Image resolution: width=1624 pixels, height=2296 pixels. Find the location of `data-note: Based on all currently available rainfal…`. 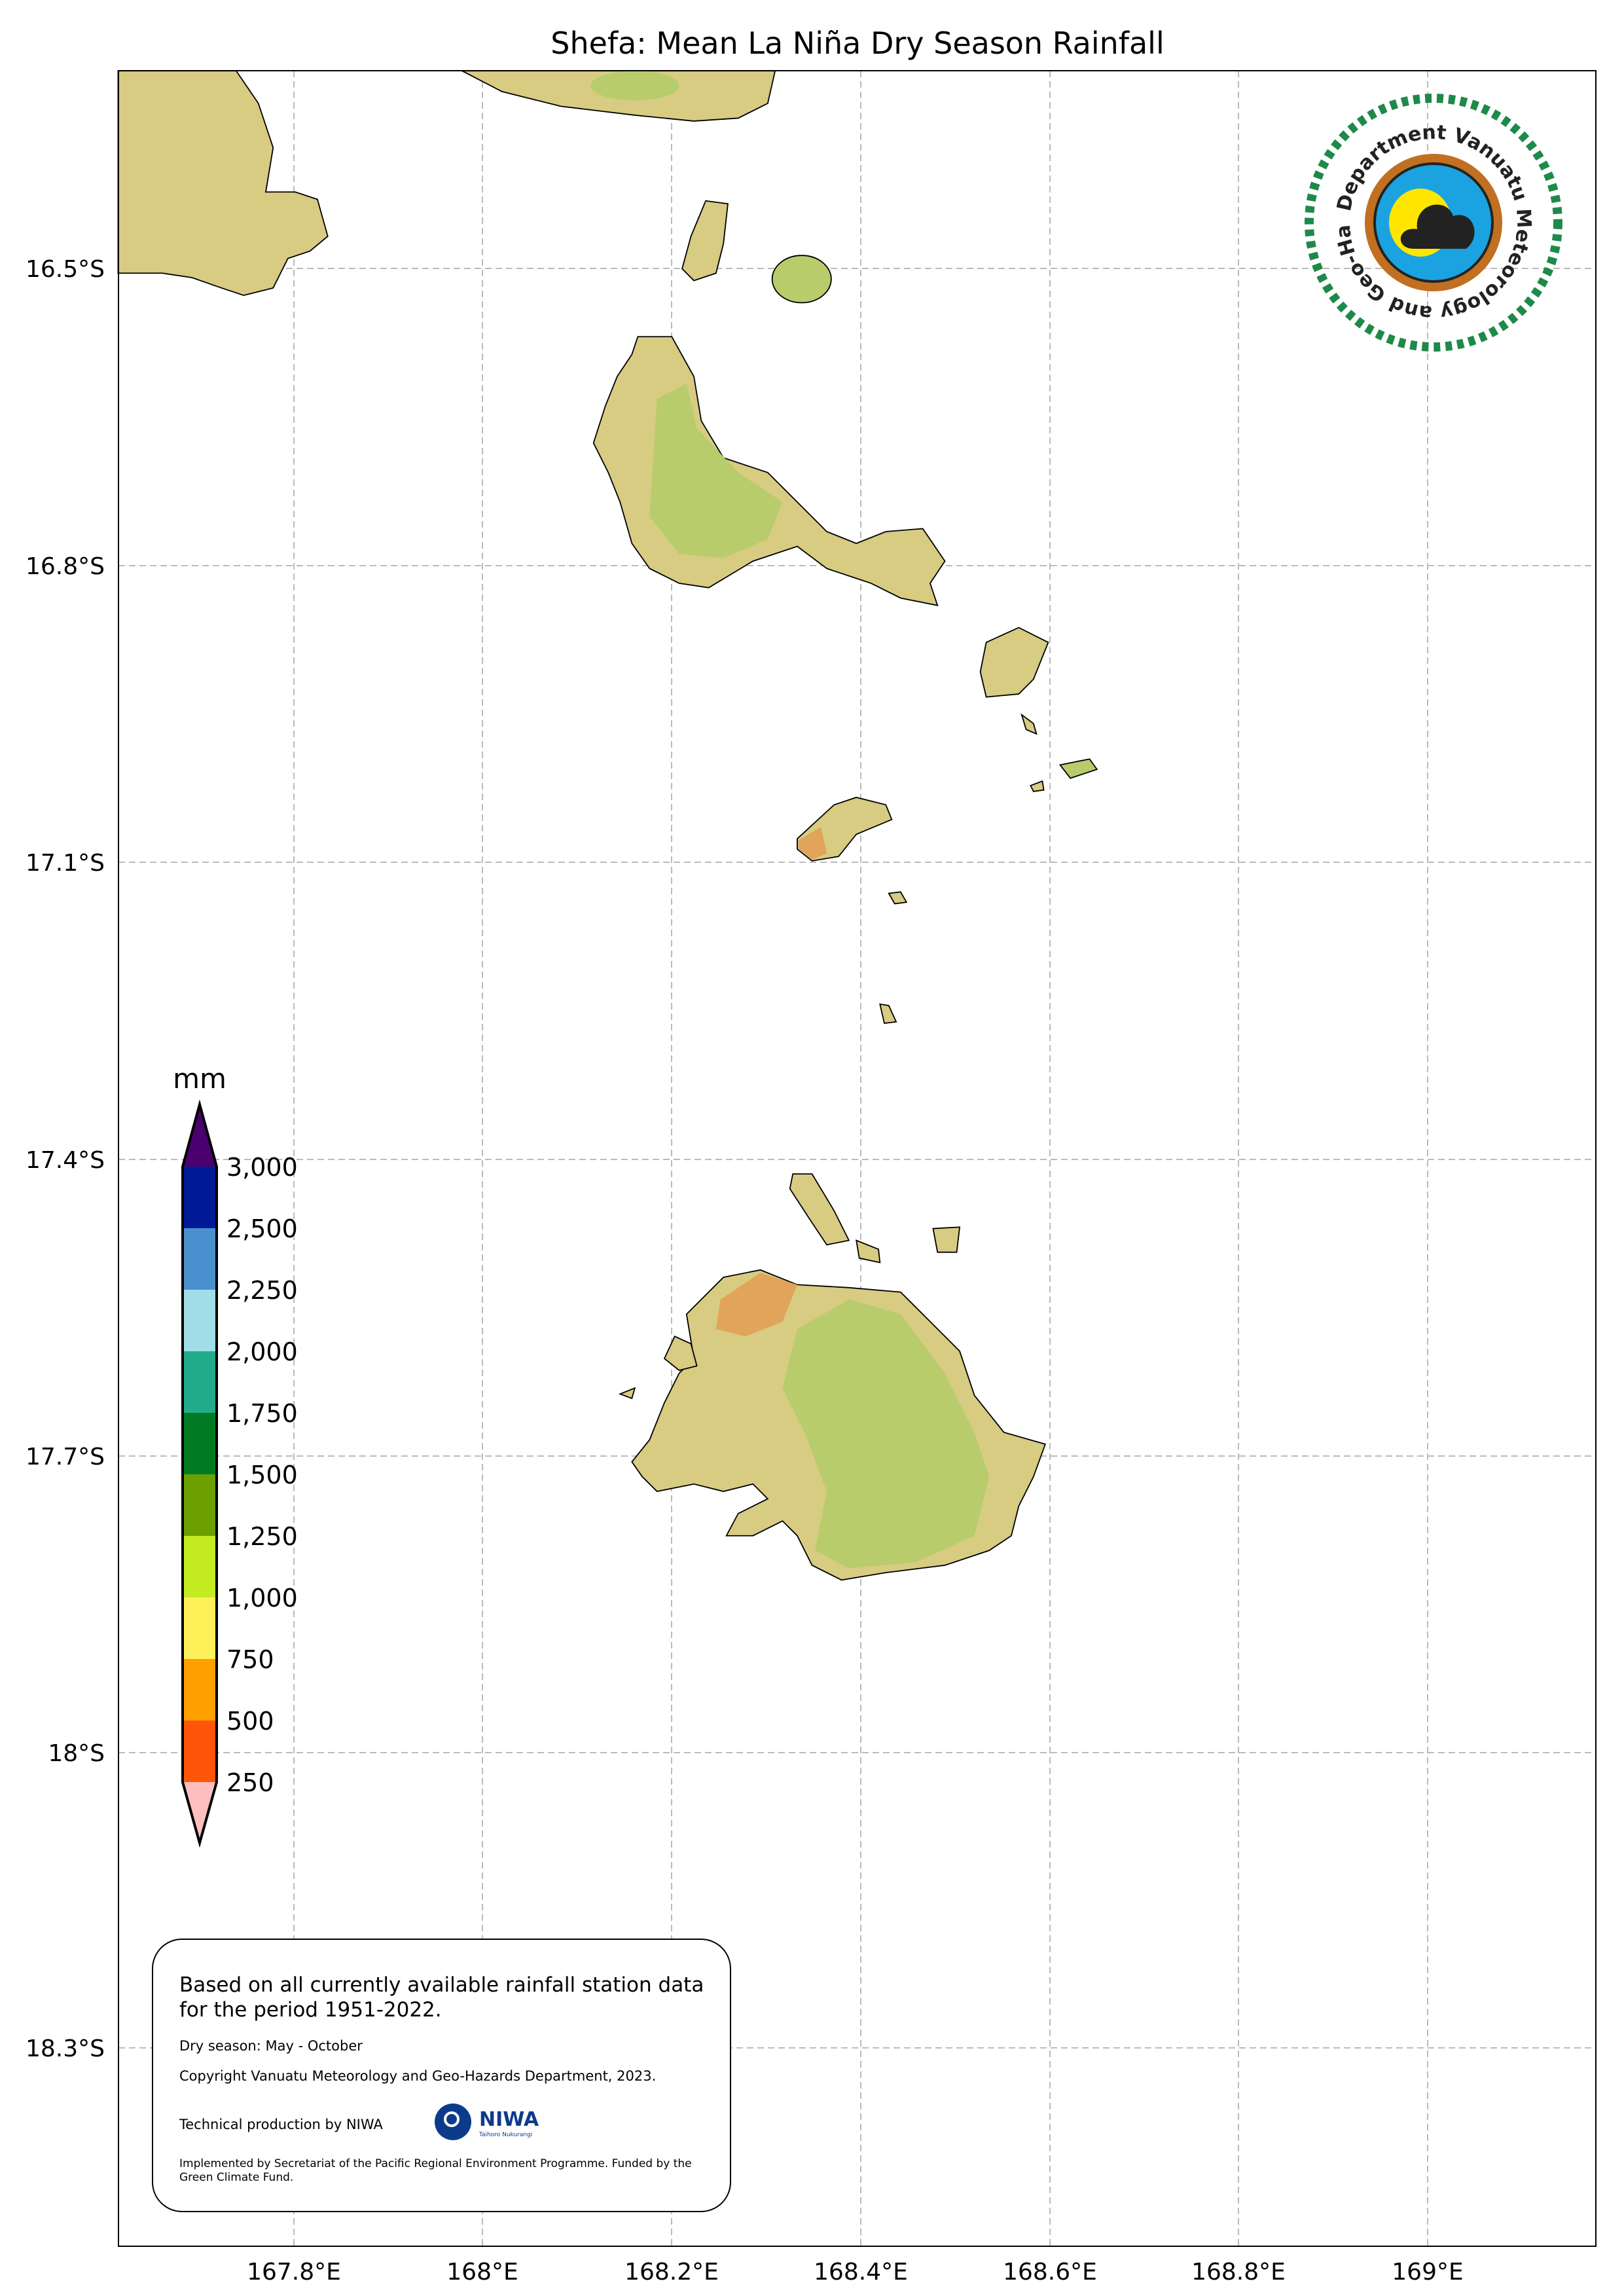

data-note: Based on all currently available rainfal… is located at coordinates (441, 1997).